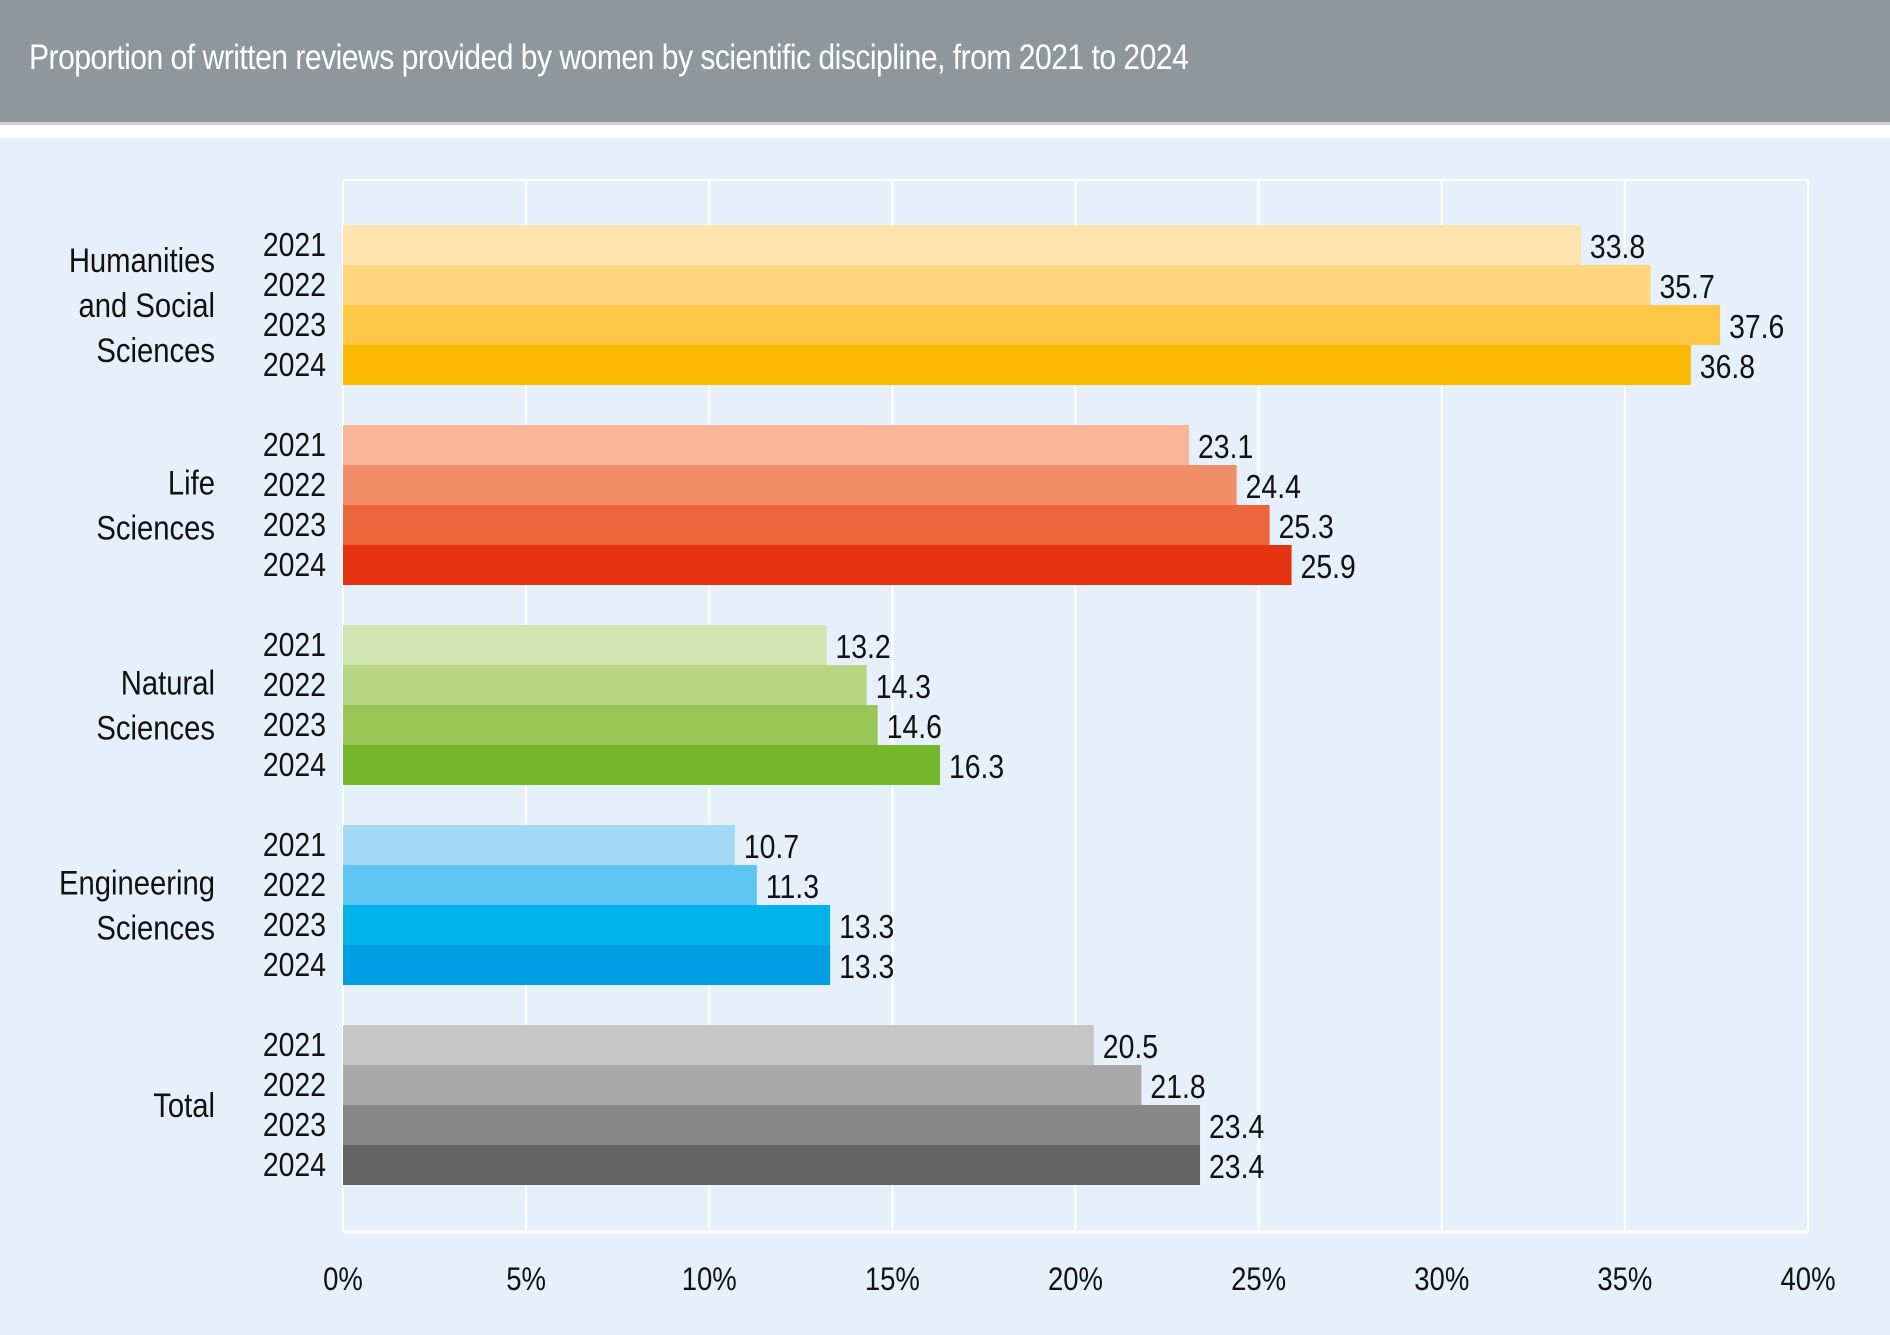 This screenshot has height=1335, width=1890. I want to click on x-axis: 0% 5% 10% 15% 20% 25% 30% 35% 40%, so click(1079, 1279).